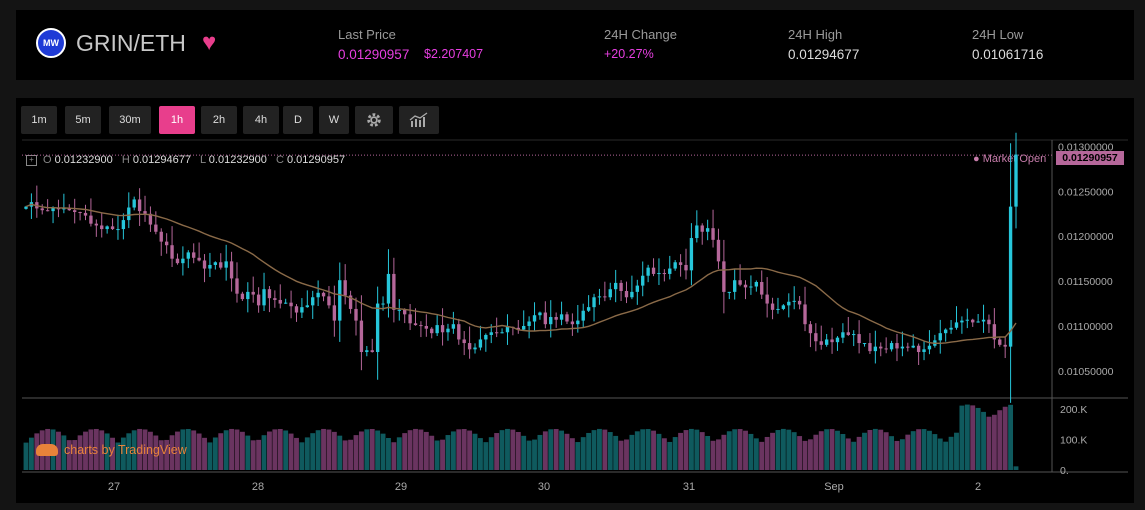  Describe the element at coordinates (39, 120) in the screenshot. I see `interval-1m-button: 1m` at that location.